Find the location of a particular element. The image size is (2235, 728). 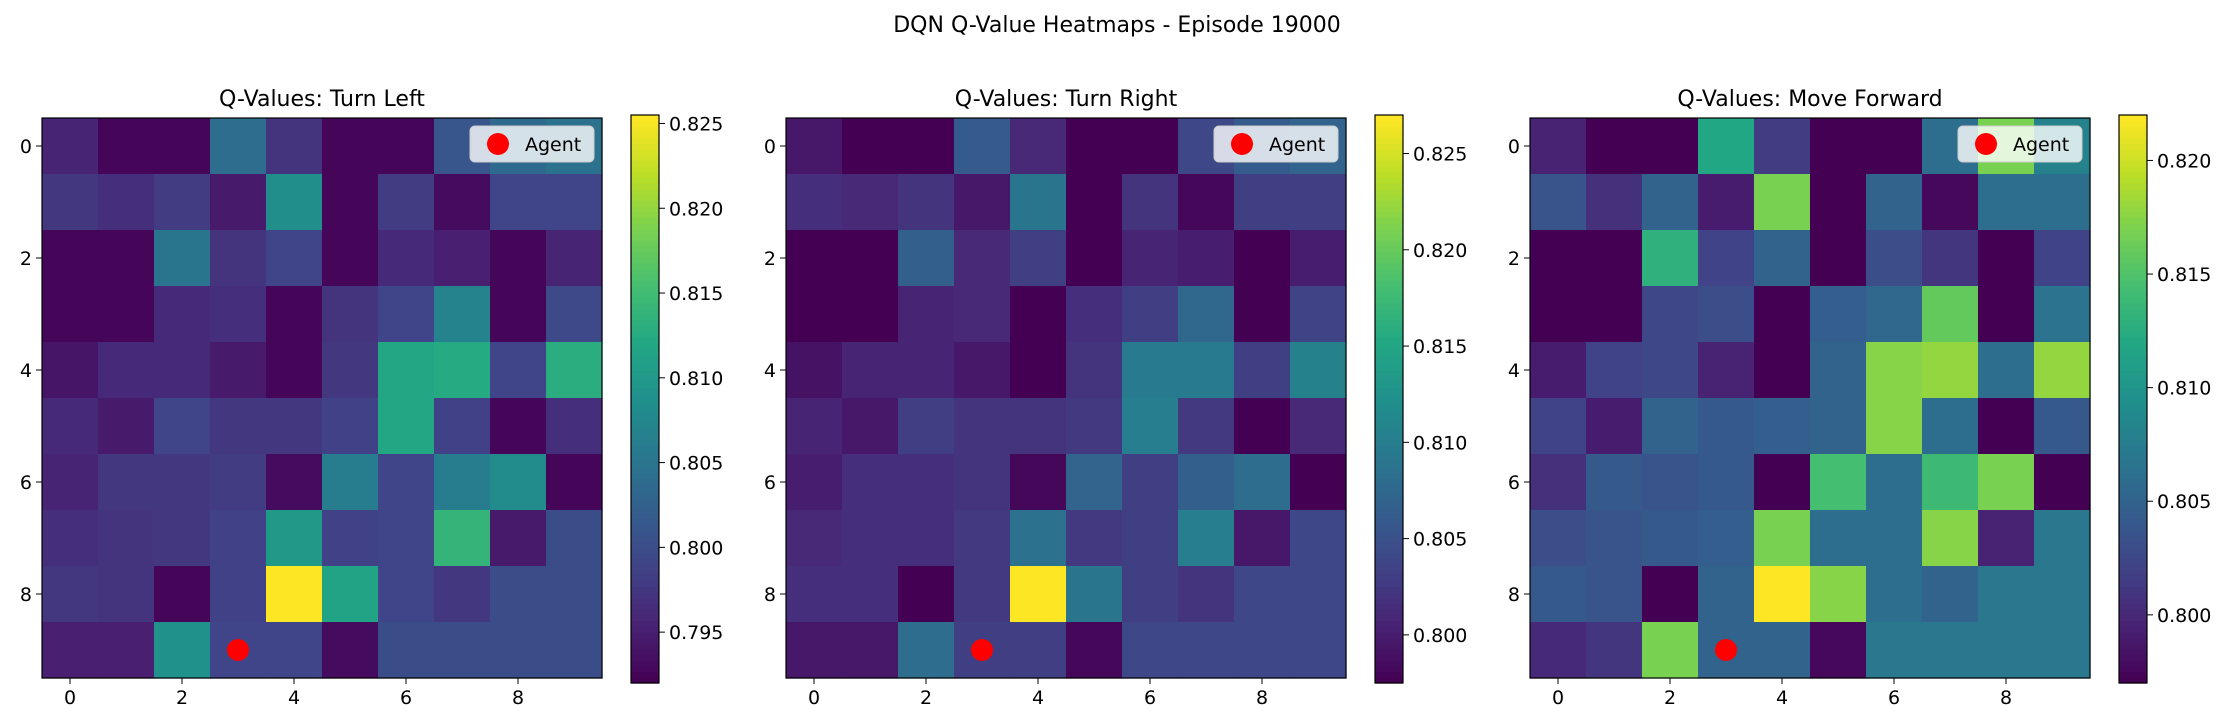

x-tick-label: 2 is located at coordinates (182, 698).